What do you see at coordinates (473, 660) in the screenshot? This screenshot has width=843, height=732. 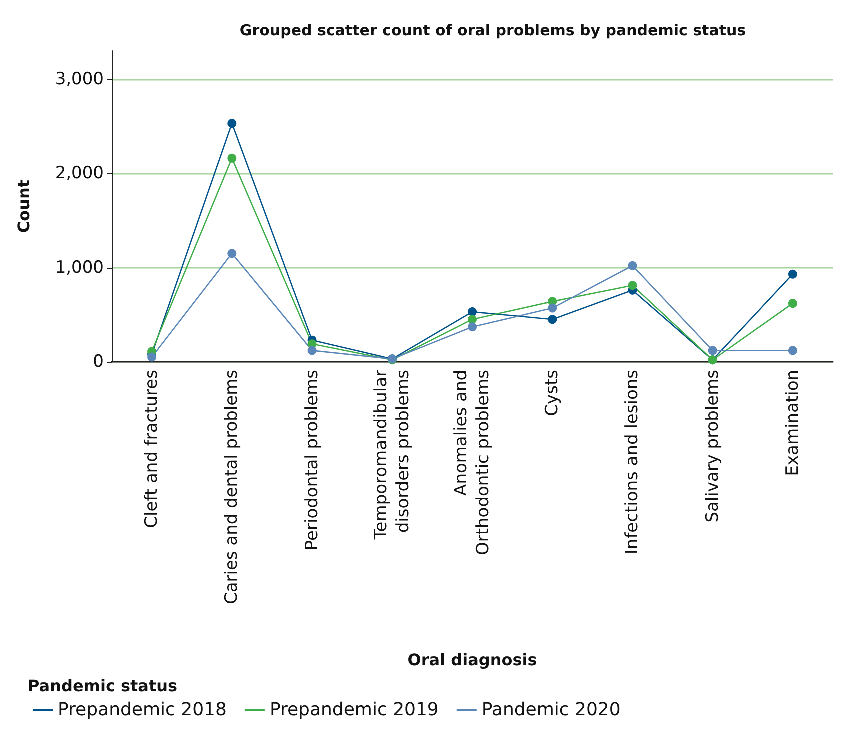 I see `x-axis-title: Oral diagnosis` at bounding box center [473, 660].